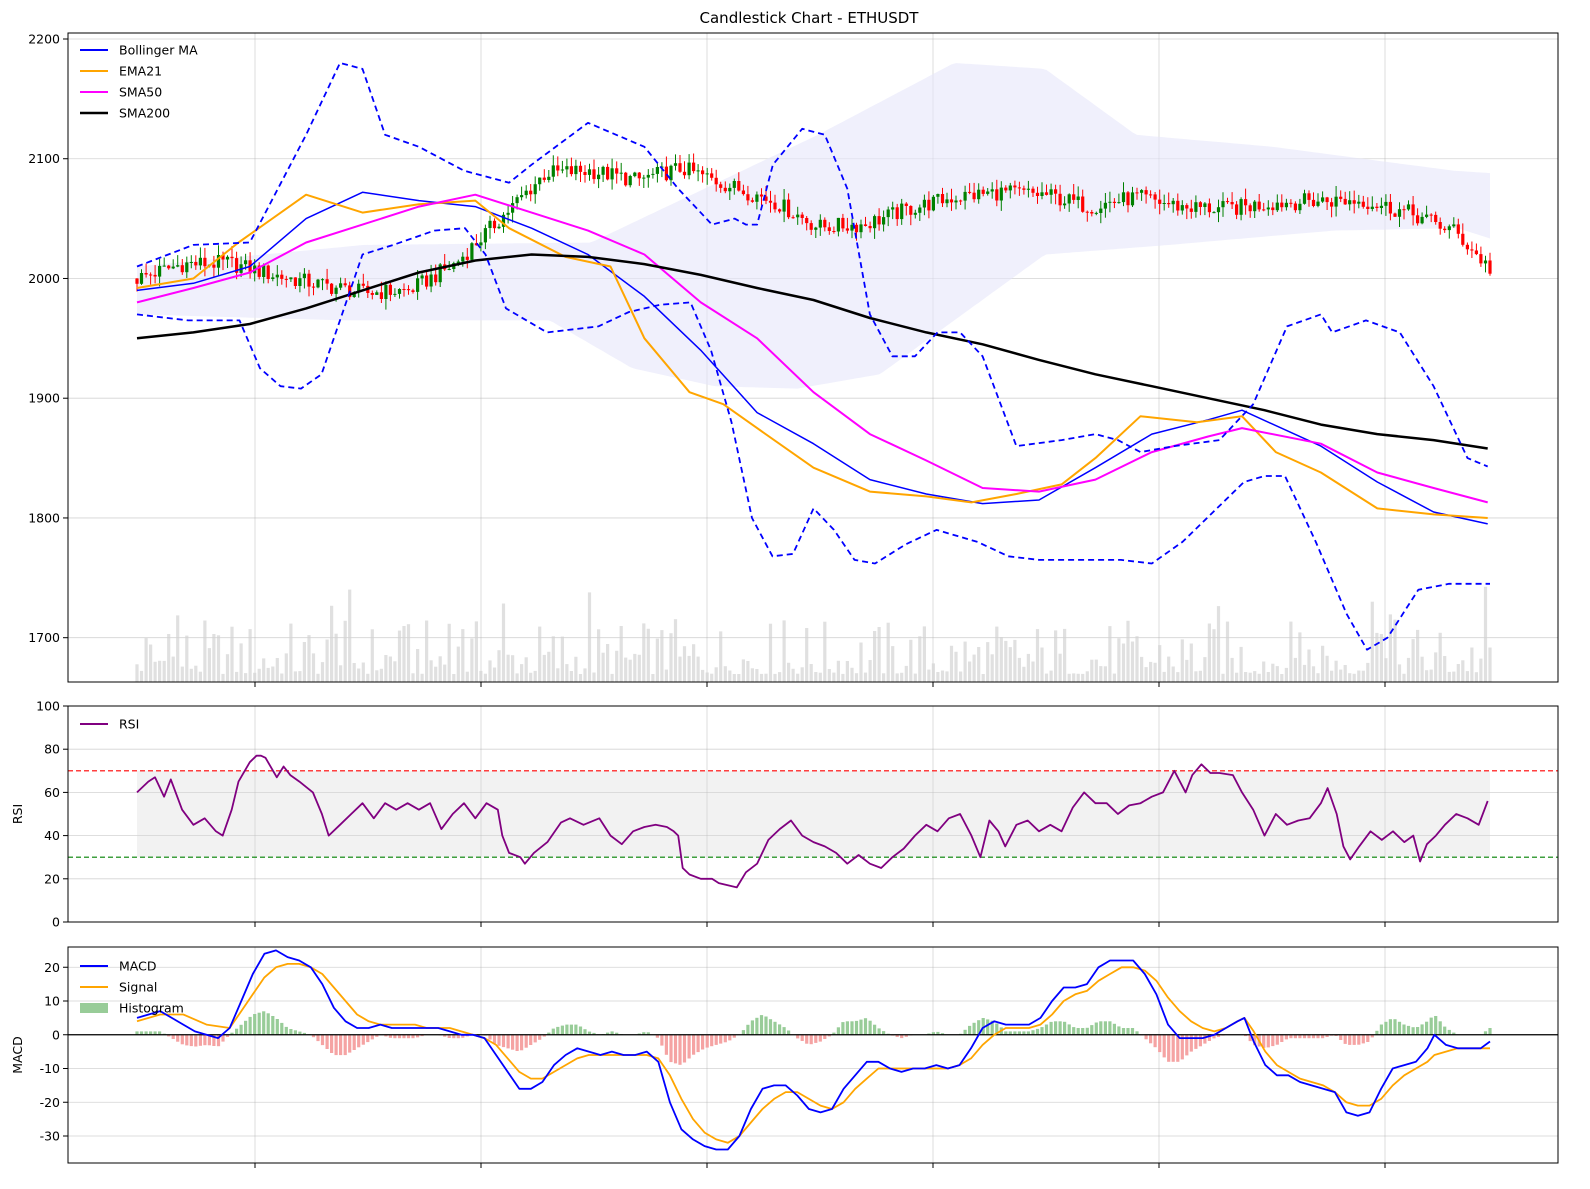 Image resolution: width=1590 pixels, height=1189 pixels. What do you see at coordinates (151, 1008) in the screenshot?
I see `legend-label: Histogram` at bounding box center [151, 1008].